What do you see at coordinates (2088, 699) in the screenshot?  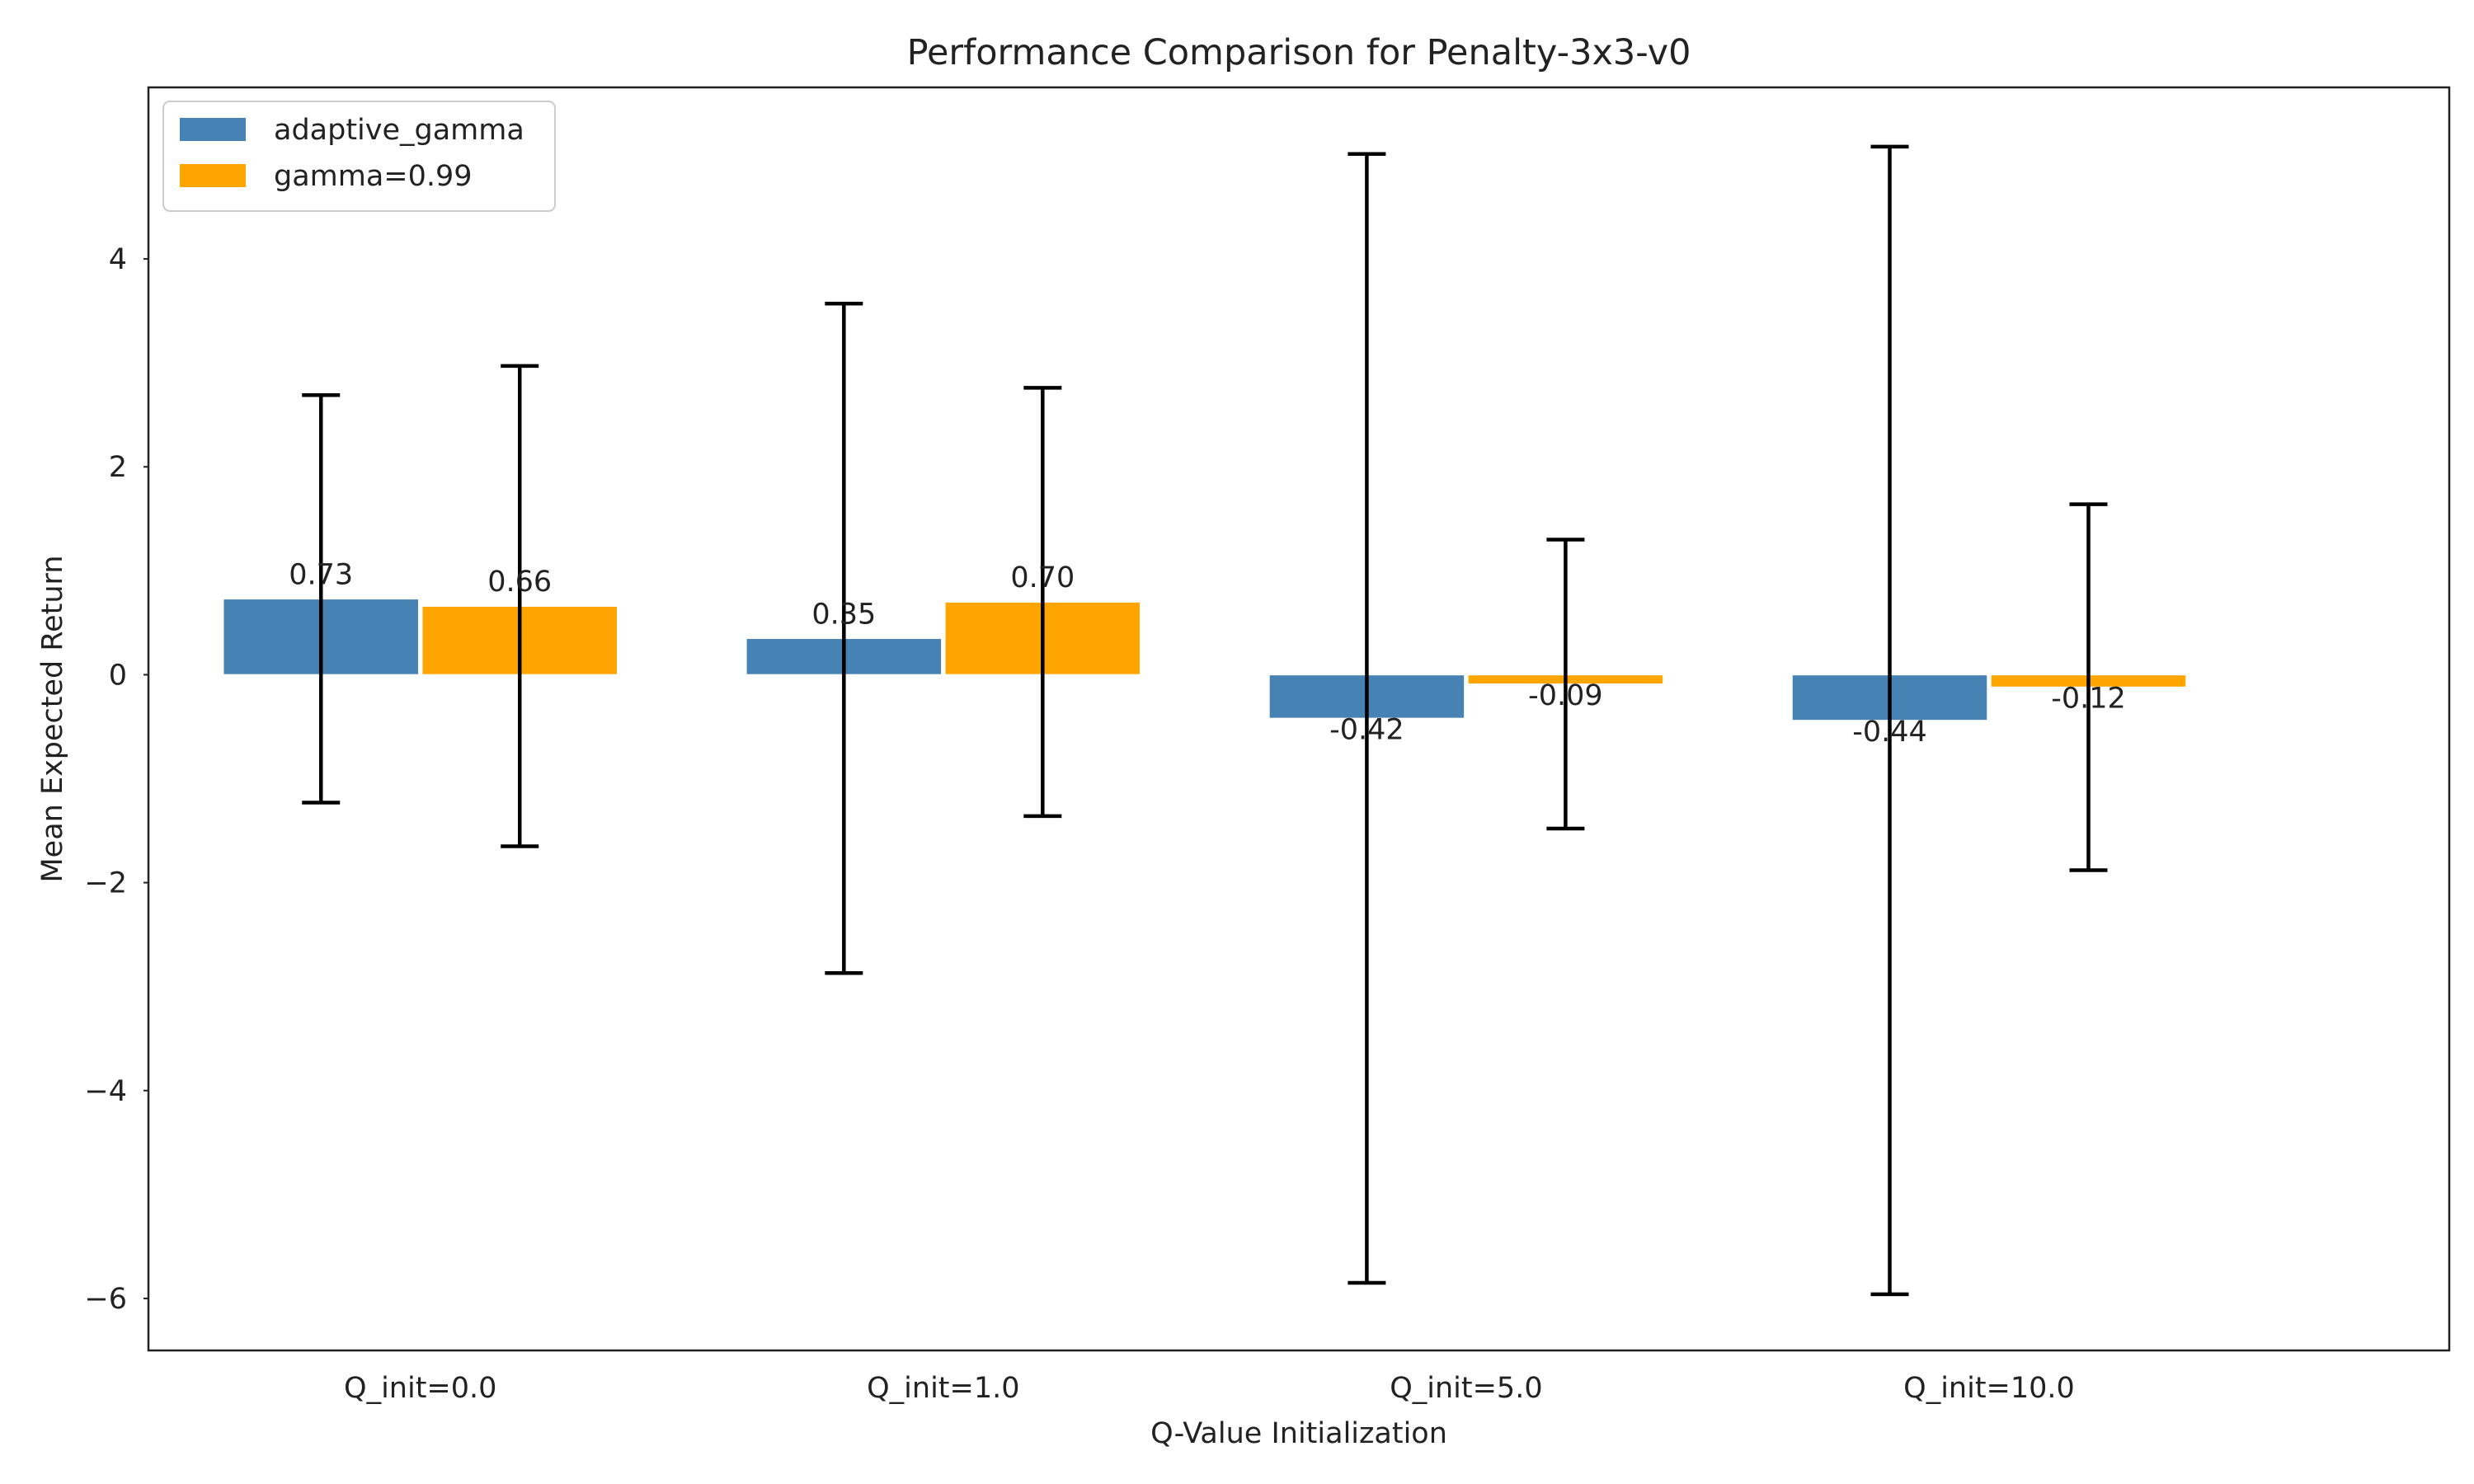 I see `data-label-gamma=0.99-Q_init=10.0: -0.12` at bounding box center [2088, 699].